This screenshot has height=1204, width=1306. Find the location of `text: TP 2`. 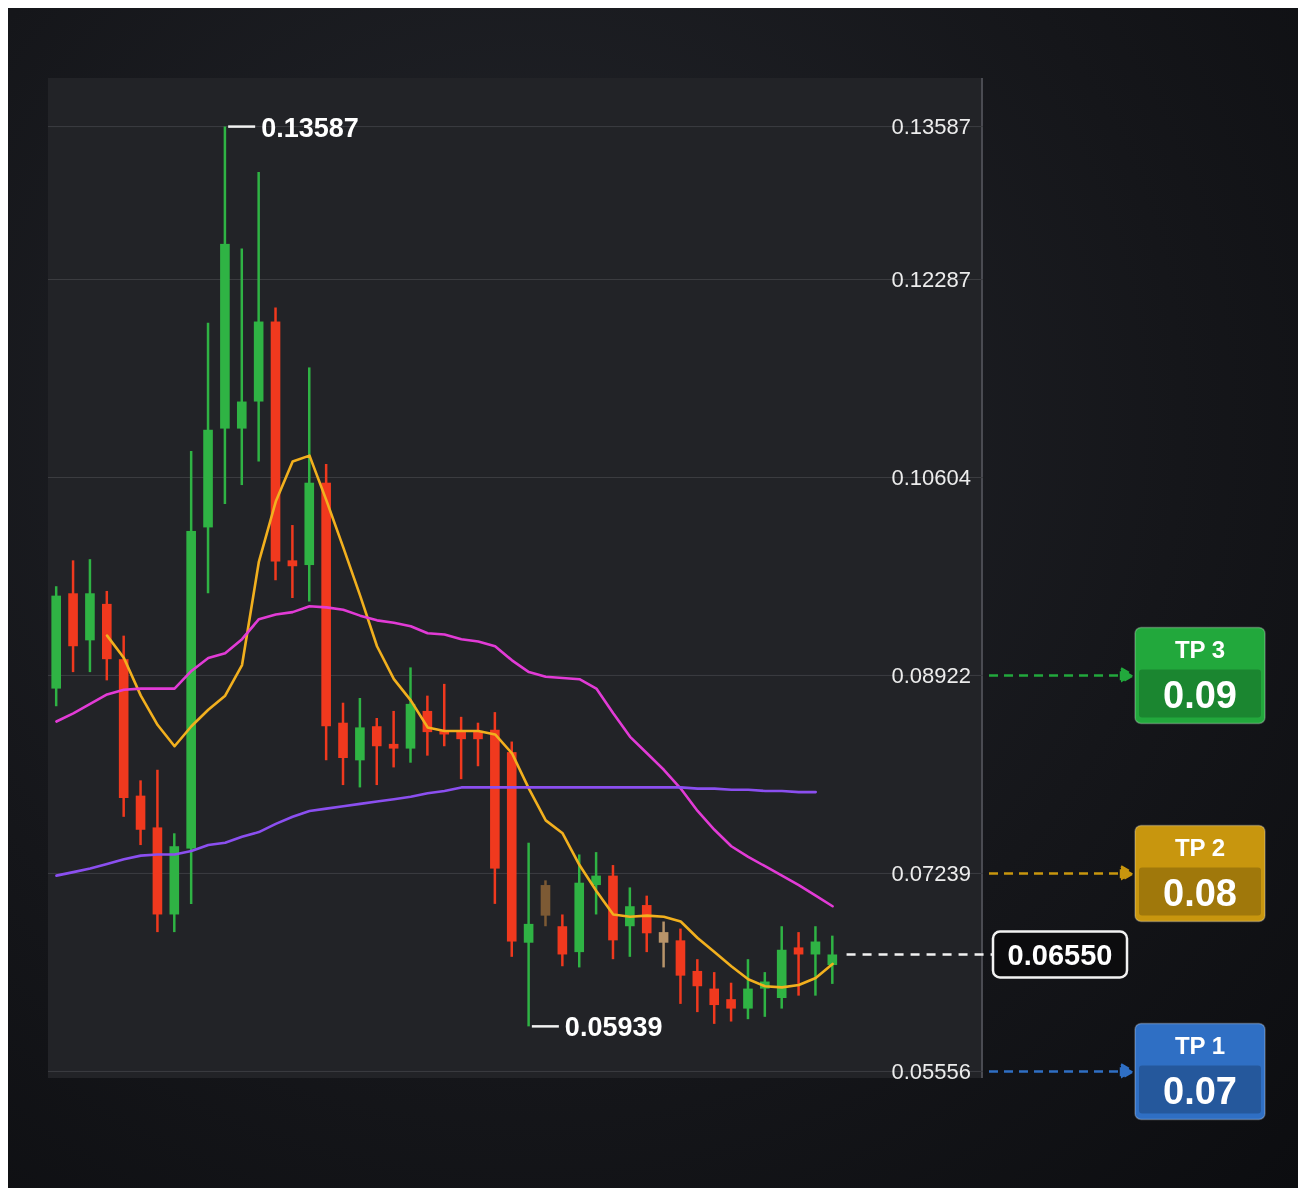

text: TP 2 is located at coordinates (1200, 847).